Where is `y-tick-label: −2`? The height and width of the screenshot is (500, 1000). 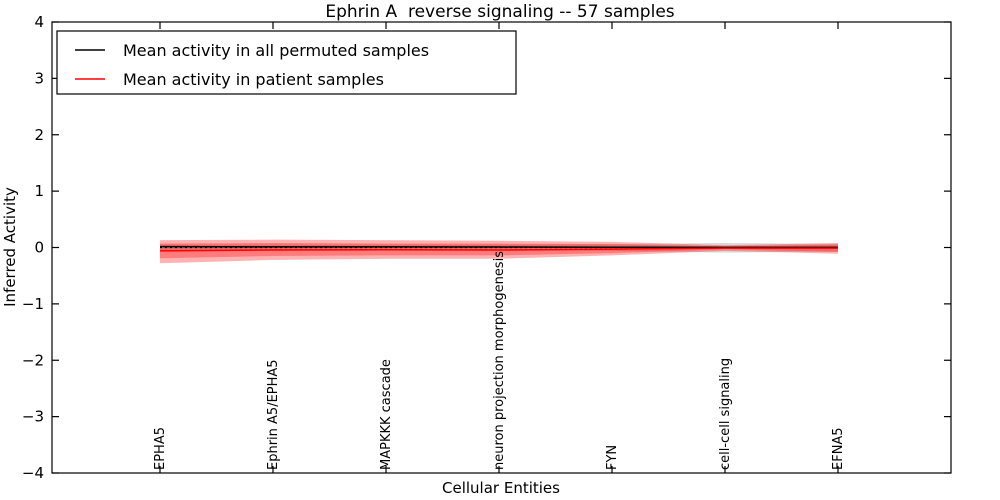
y-tick-label: −2 is located at coordinates (33, 360).